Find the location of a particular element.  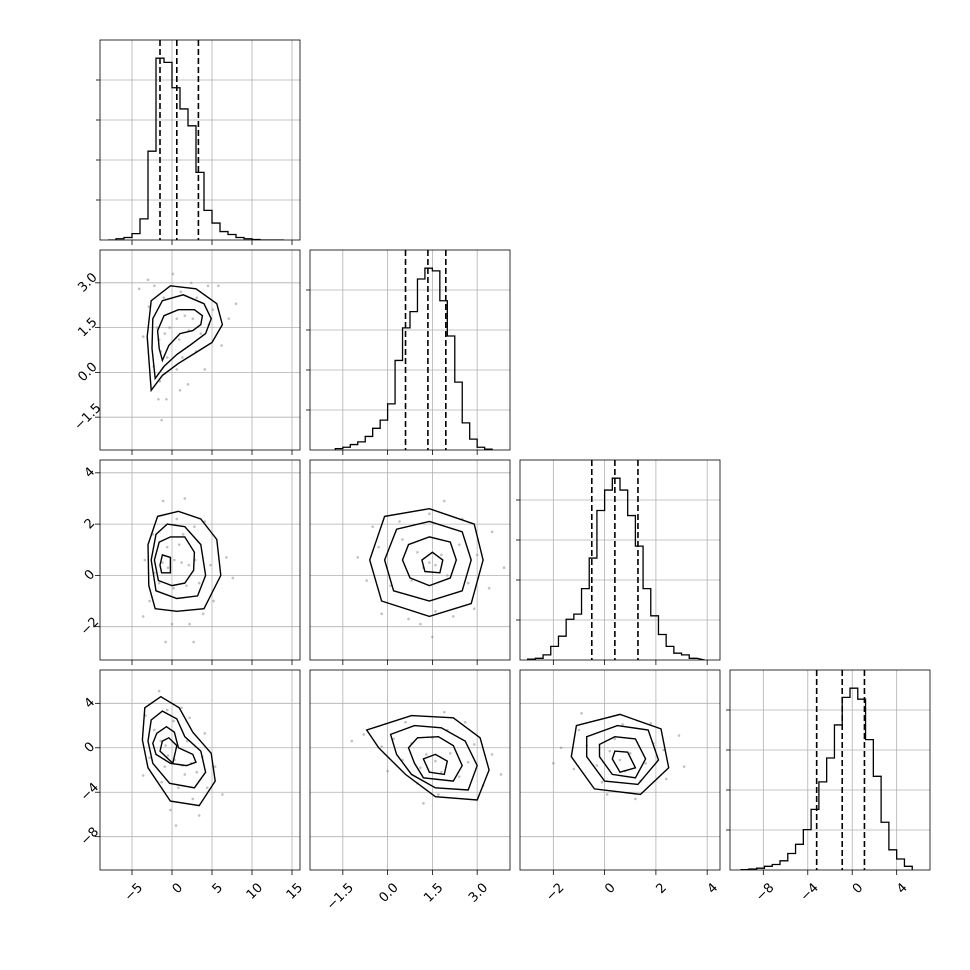

y-tick-label: 3.0 is located at coordinates (87, 282).